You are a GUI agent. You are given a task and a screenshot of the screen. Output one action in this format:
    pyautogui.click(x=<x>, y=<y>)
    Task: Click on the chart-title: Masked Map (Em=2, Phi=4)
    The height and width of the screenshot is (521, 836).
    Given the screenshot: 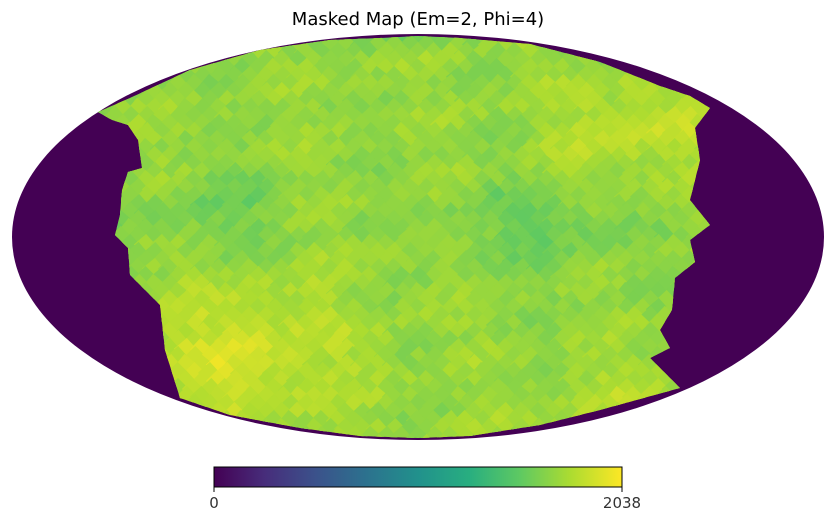 What is the action you would take?
    pyautogui.click(x=418, y=19)
    